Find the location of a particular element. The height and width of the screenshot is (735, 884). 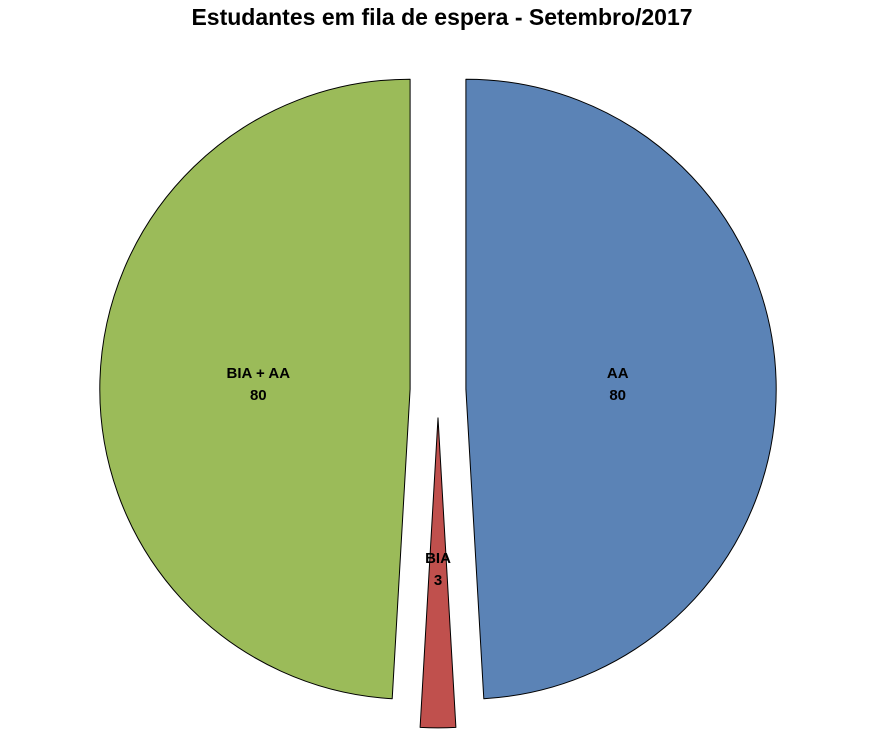

pie-slice-bia is located at coordinates (438, 573).